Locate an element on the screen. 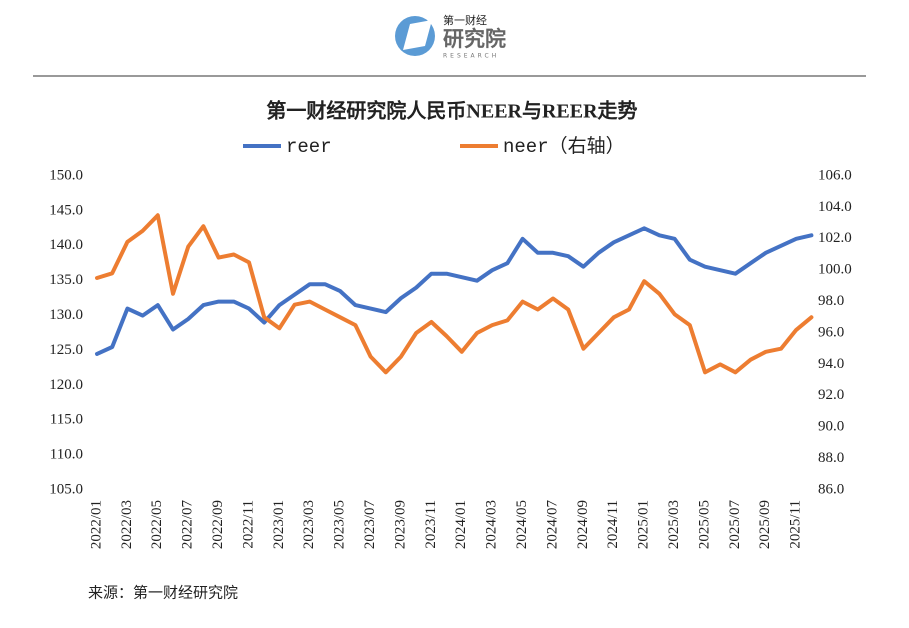 This screenshot has height=628, width=909. x-tick-label: 2024/11 is located at coordinates (613, 524).